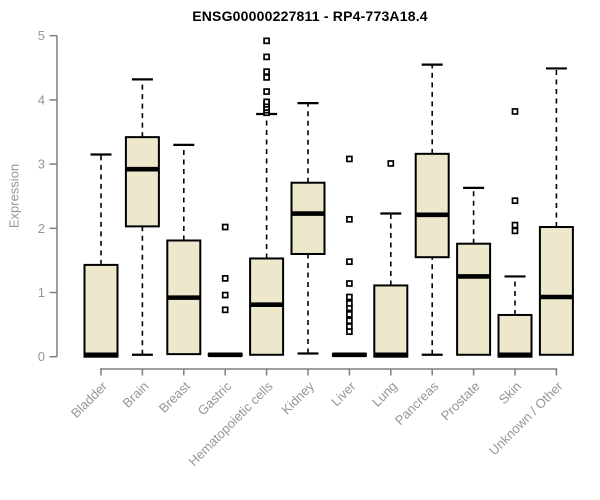 The image size is (600, 500). I want to click on boxplot-prostate, so click(474, 271).